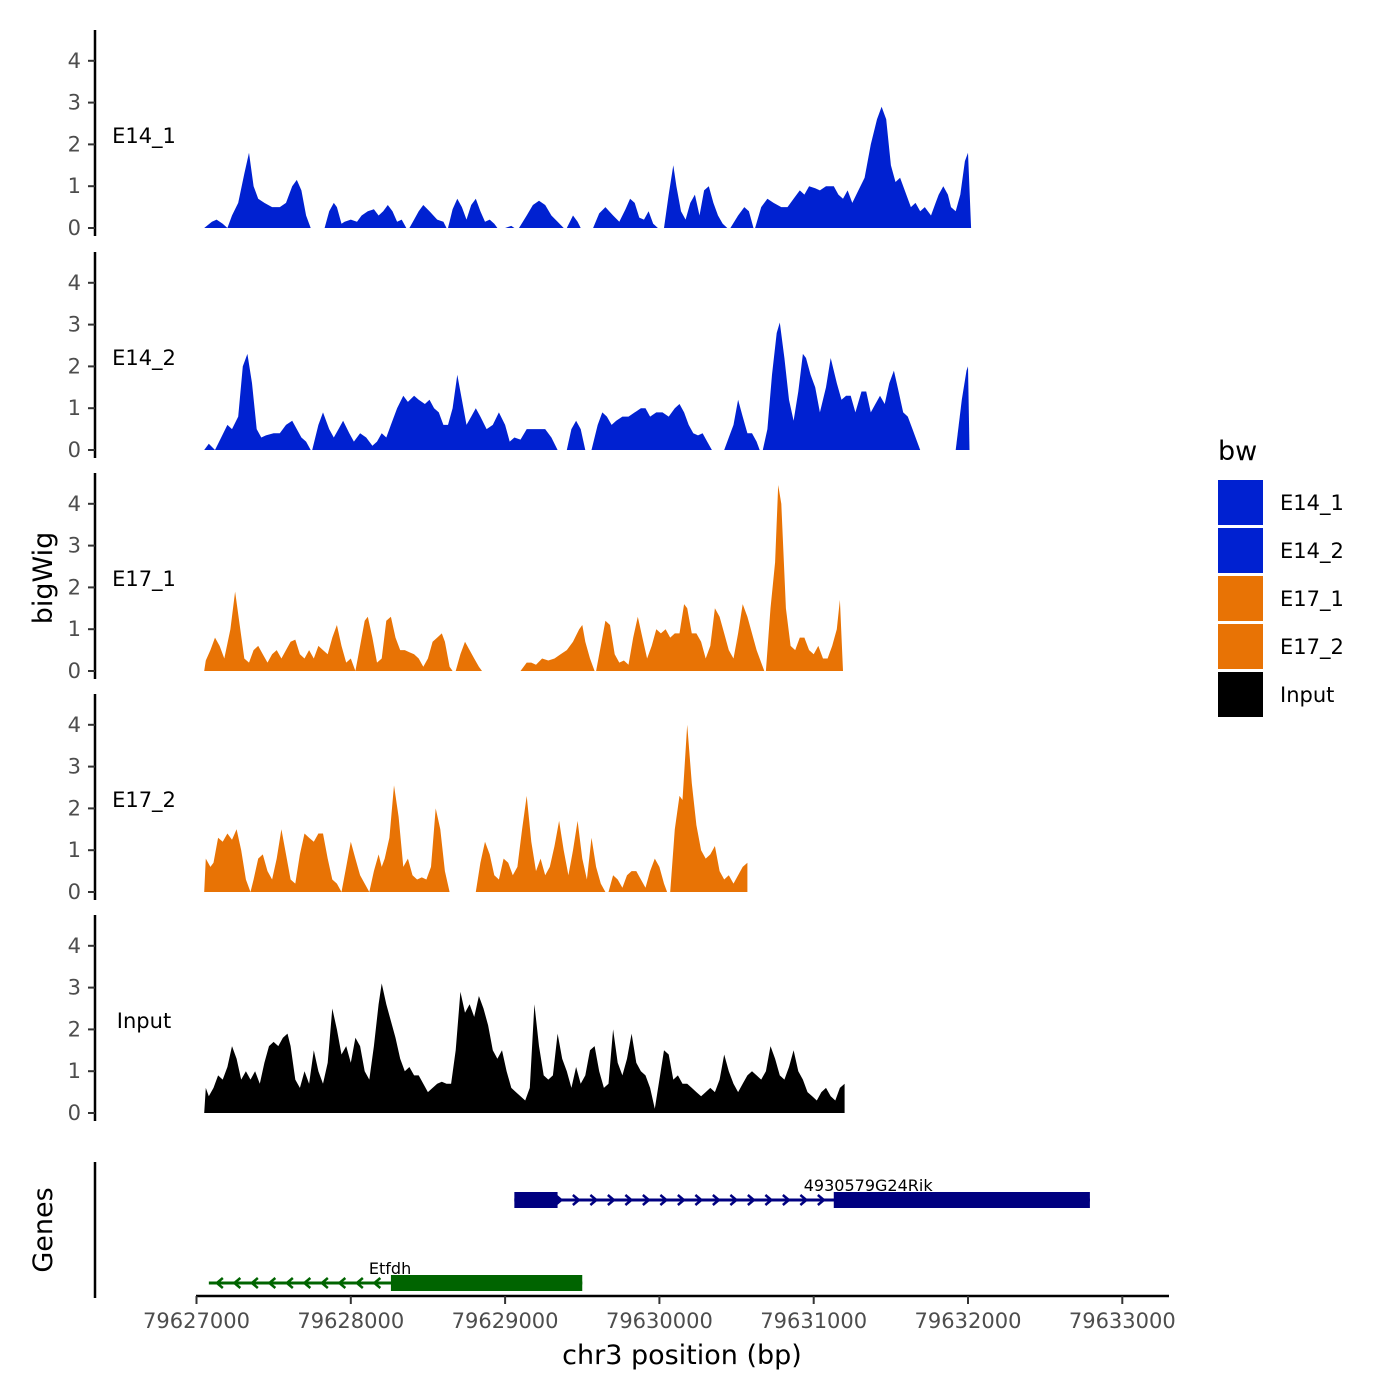  I want to click on y-axis-title: bigWig, so click(43, 578).